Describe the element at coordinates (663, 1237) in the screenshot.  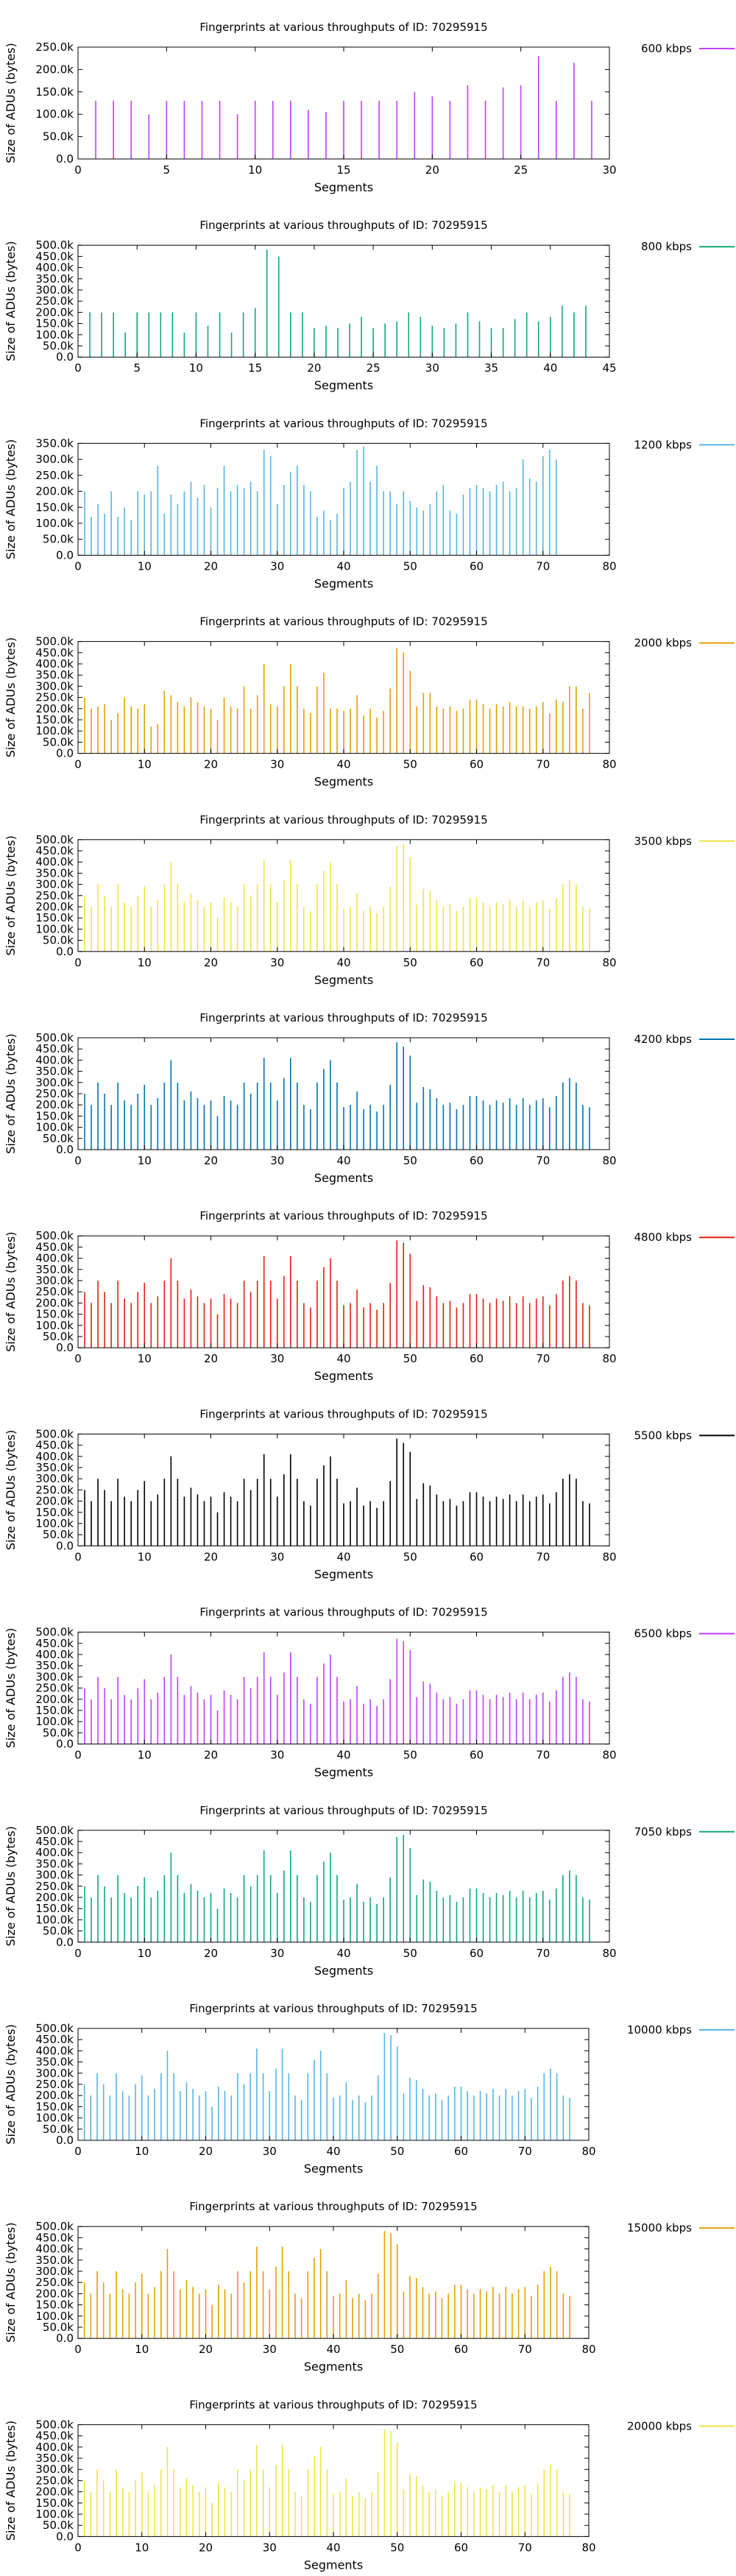
I see `legend-label: 4800 kbps` at that location.